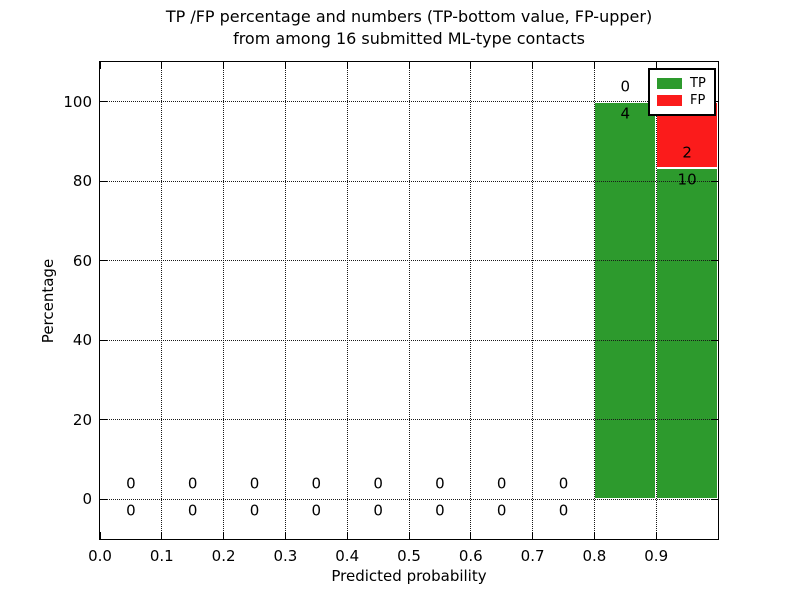  Describe the element at coordinates (656, 556) in the screenshot. I see `x-tick-label: 0.9` at that location.